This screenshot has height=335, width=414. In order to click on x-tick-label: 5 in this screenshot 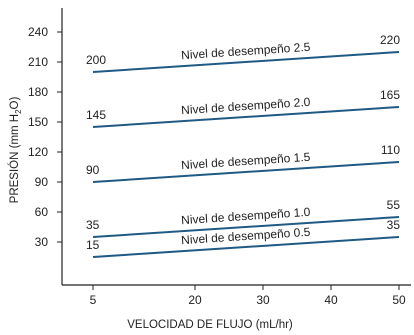, I will do `click(93, 300)`.